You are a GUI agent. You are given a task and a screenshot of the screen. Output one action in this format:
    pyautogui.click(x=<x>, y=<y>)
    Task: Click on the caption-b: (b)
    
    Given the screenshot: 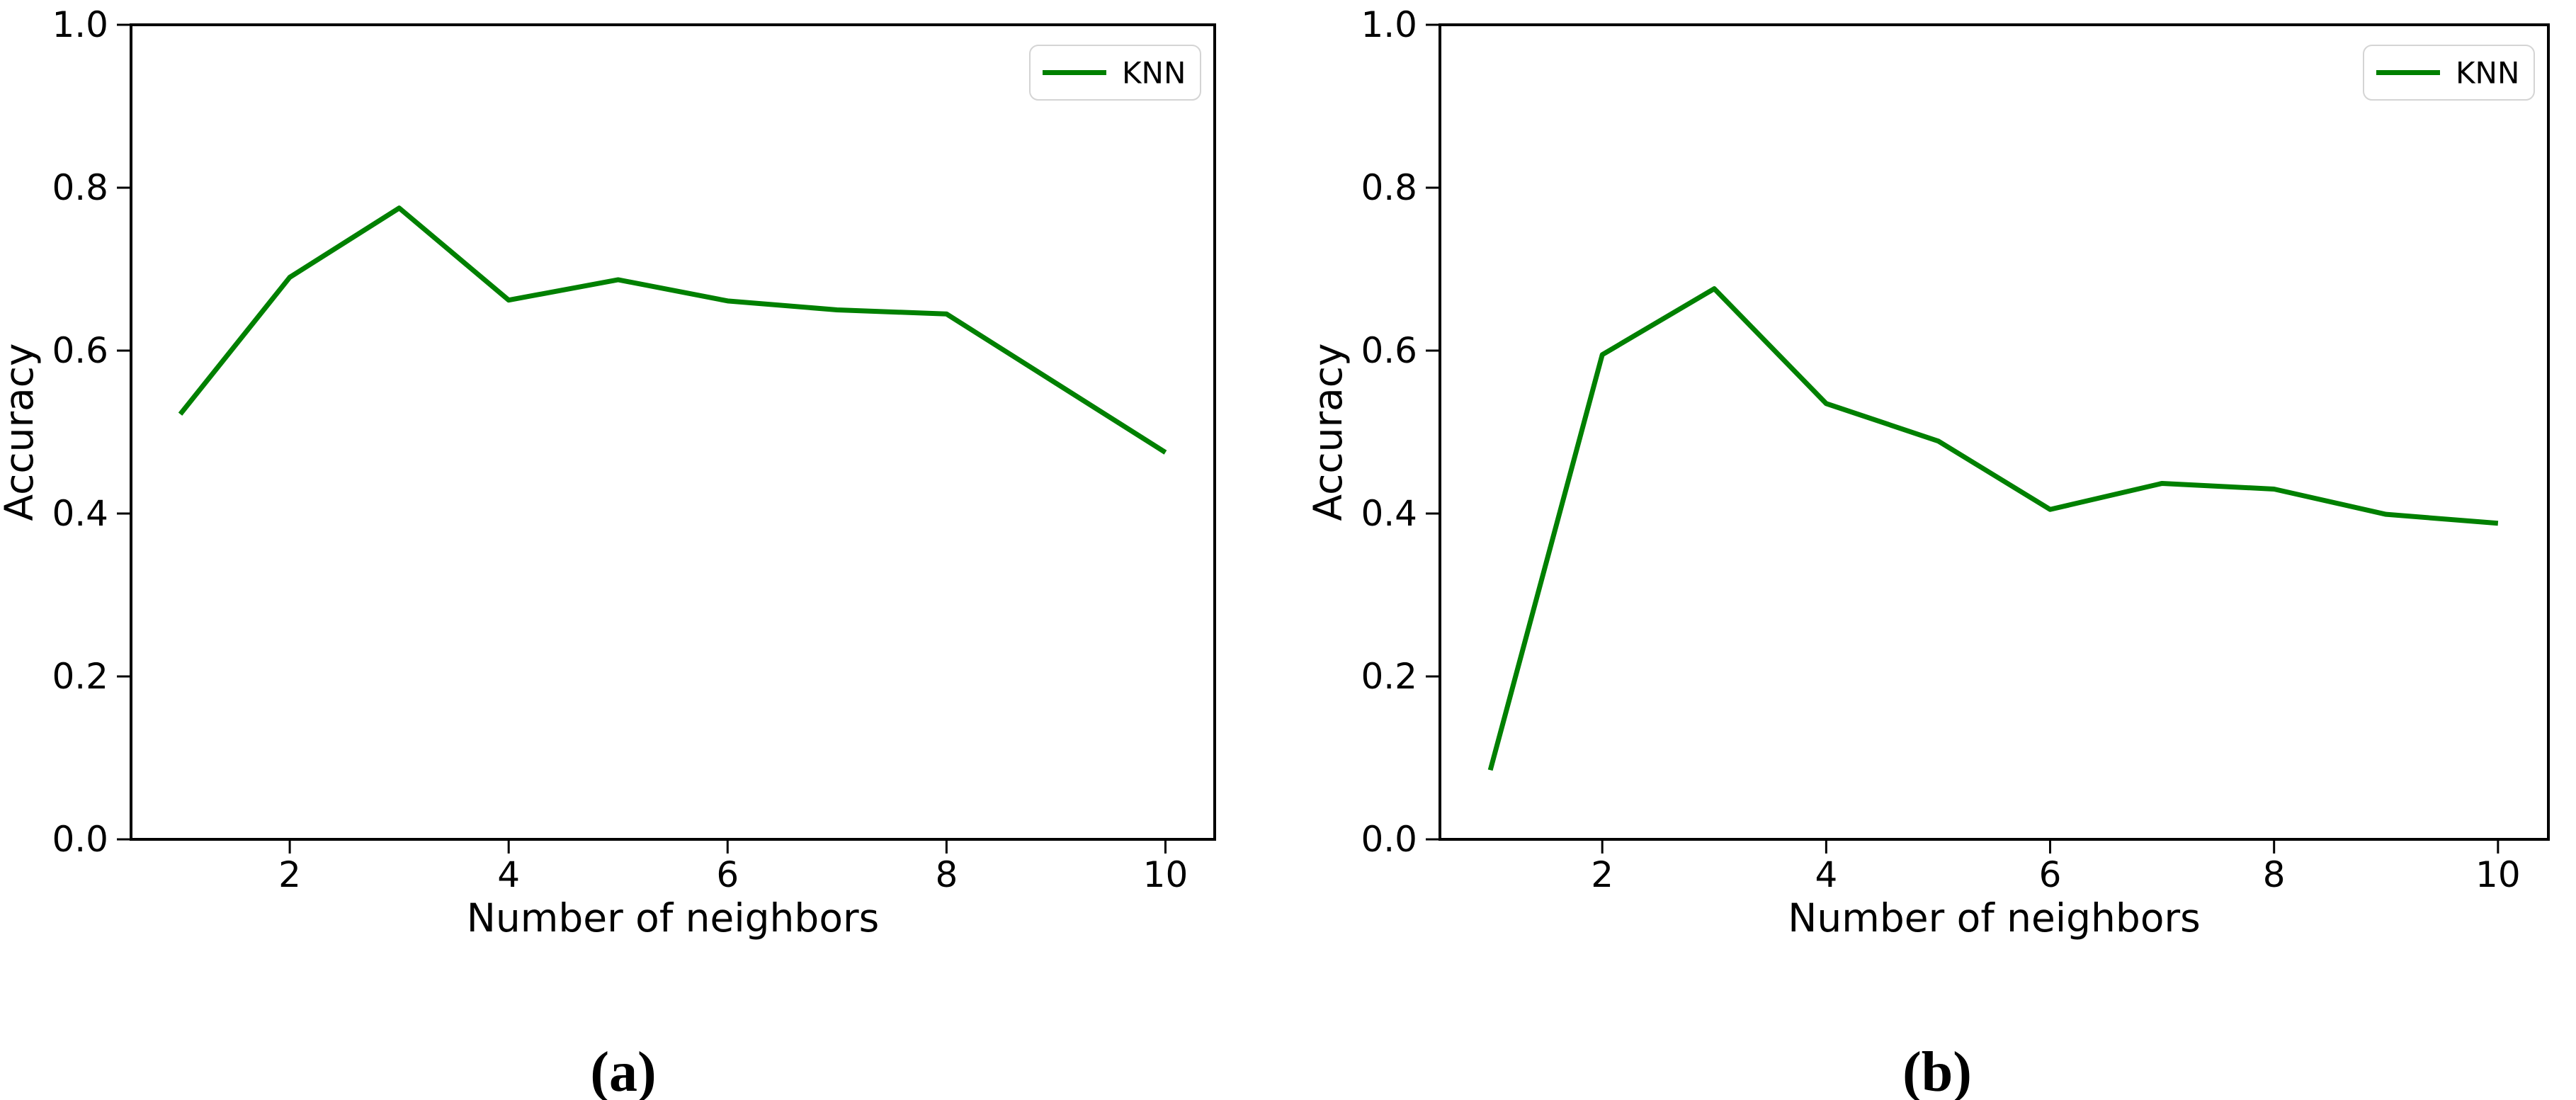 What is the action you would take?
    pyautogui.click(x=1937, y=1070)
    